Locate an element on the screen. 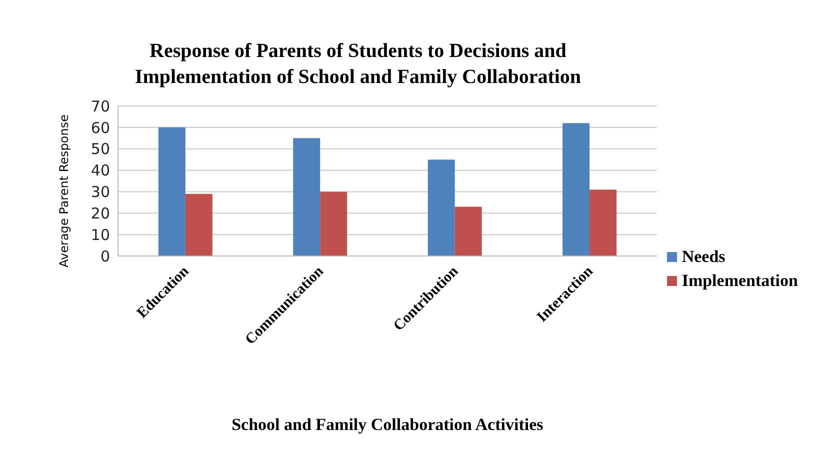  y-tick-label: 30 is located at coordinates (100, 192).